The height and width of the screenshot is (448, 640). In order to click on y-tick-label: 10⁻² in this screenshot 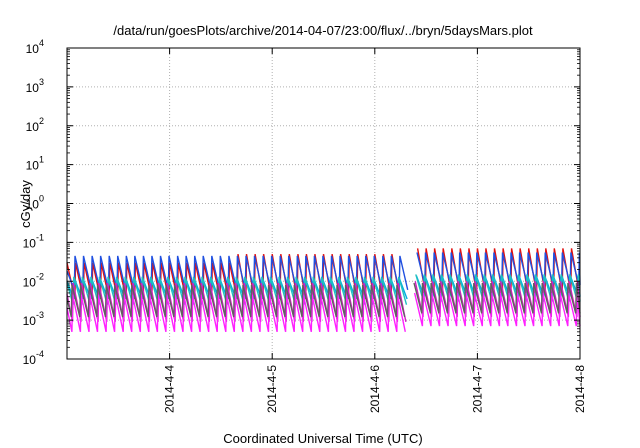, I will do `click(33, 280)`.